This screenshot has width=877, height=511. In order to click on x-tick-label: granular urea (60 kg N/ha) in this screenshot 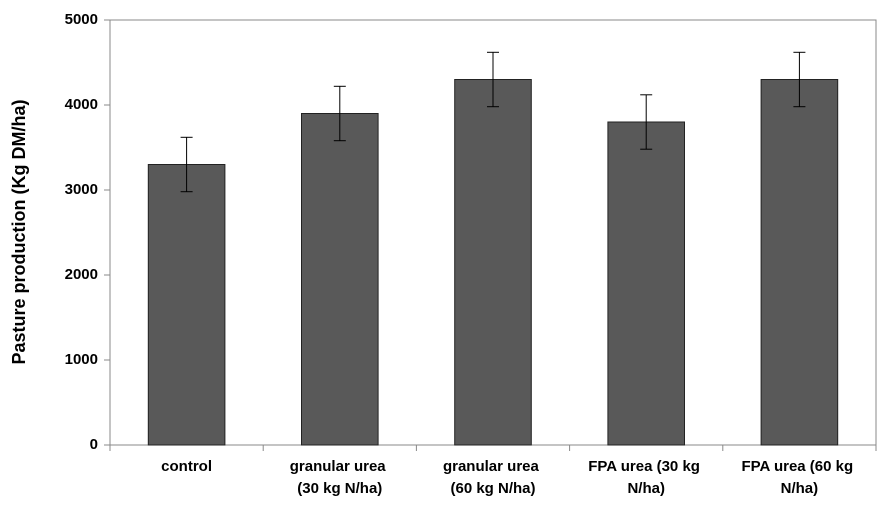, I will do `click(493, 477)`.